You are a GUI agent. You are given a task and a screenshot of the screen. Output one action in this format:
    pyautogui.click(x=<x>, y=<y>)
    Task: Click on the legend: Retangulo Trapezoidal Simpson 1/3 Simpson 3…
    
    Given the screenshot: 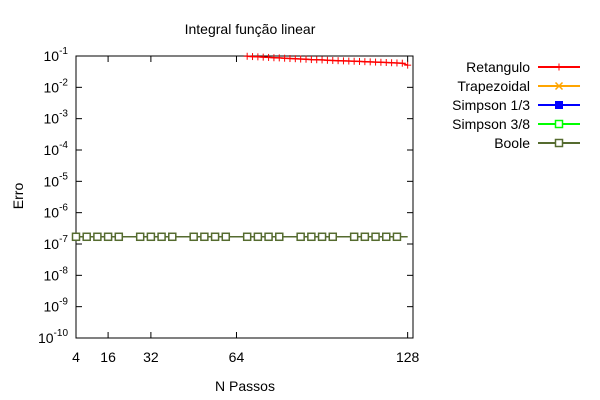 What is the action you would take?
    pyautogui.click(x=516, y=105)
    